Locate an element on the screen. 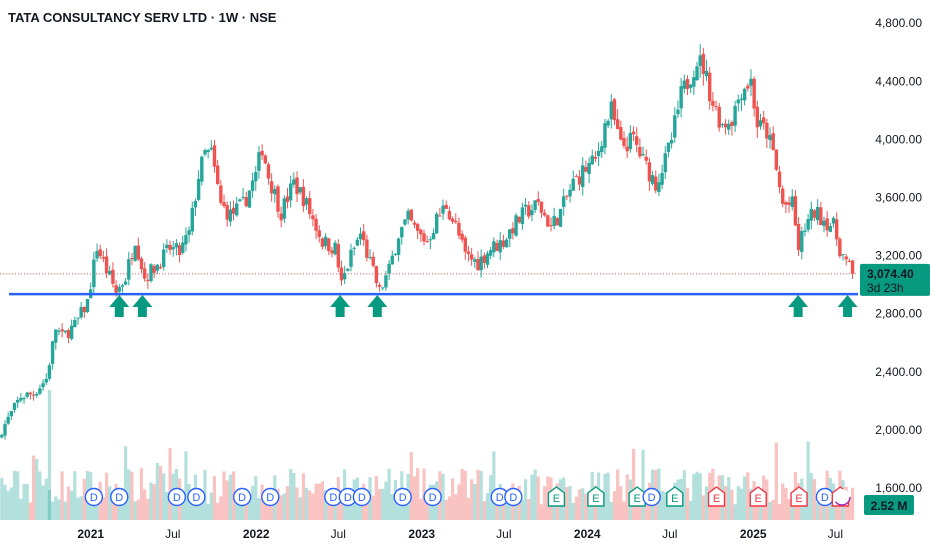  volume-badge is located at coordinates (889, 505).